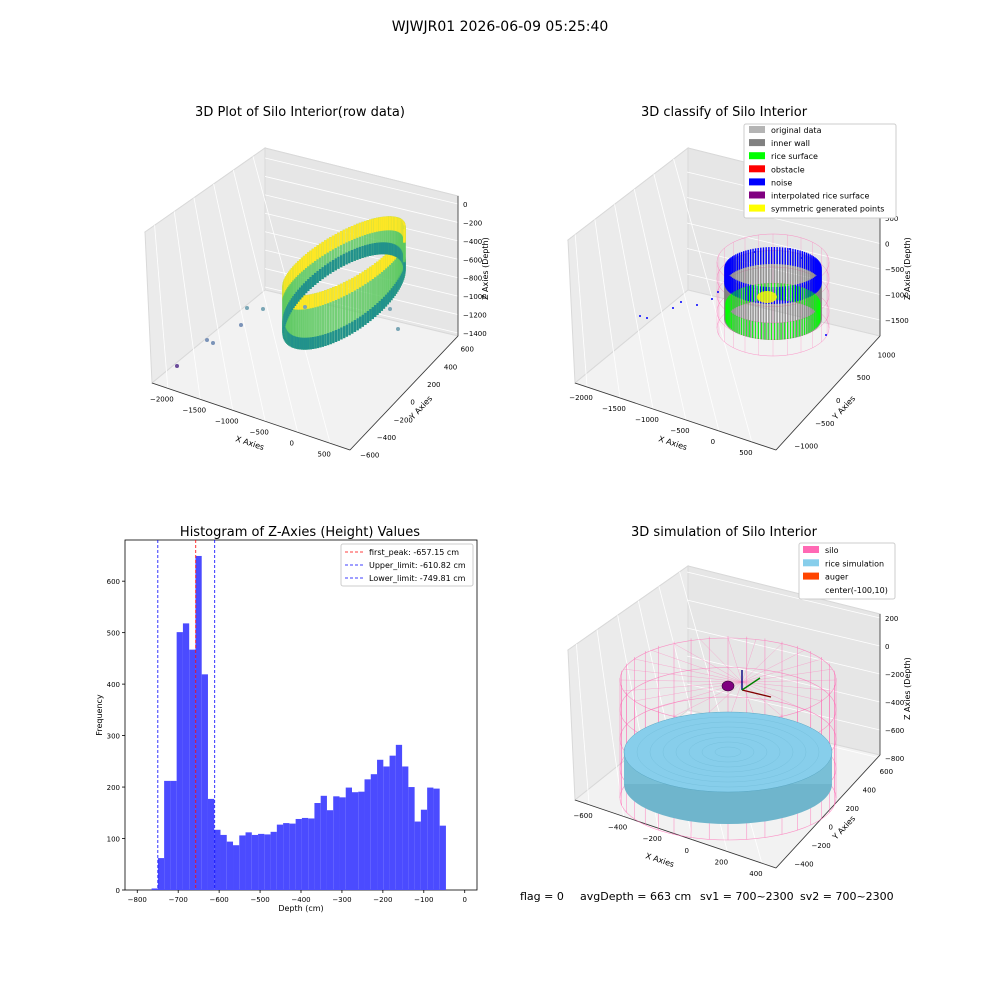  Describe the element at coordinates (113, 634) in the screenshot. I see `p3-ytick-label: 500` at that location.